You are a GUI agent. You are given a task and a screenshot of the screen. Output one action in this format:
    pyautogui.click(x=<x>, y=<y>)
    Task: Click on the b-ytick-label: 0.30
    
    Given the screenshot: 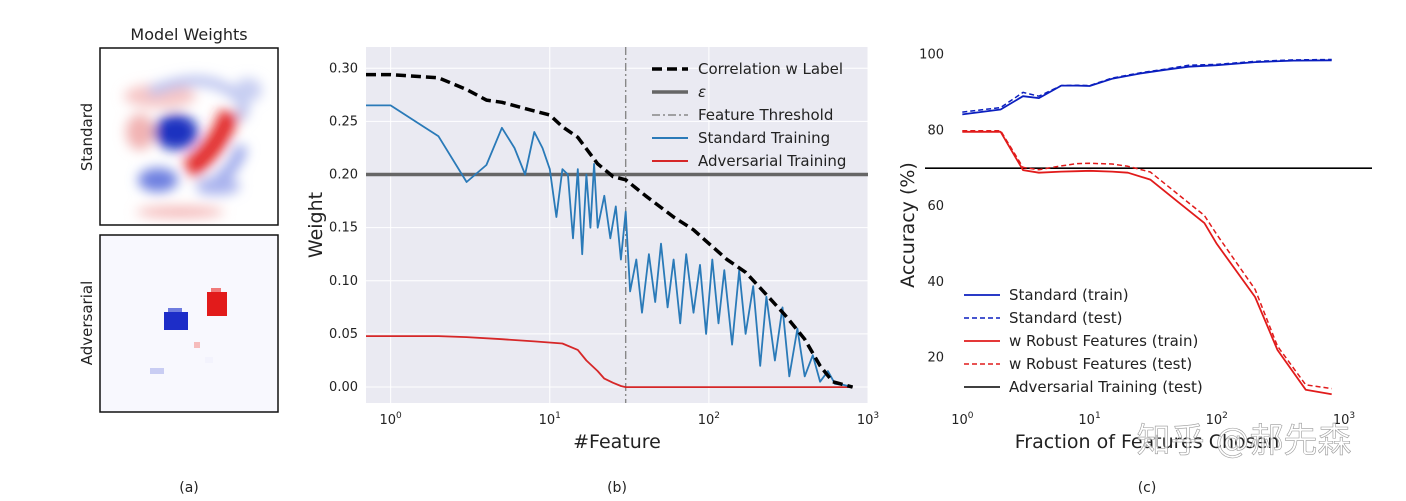 What is the action you would take?
    pyautogui.click(x=343, y=68)
    